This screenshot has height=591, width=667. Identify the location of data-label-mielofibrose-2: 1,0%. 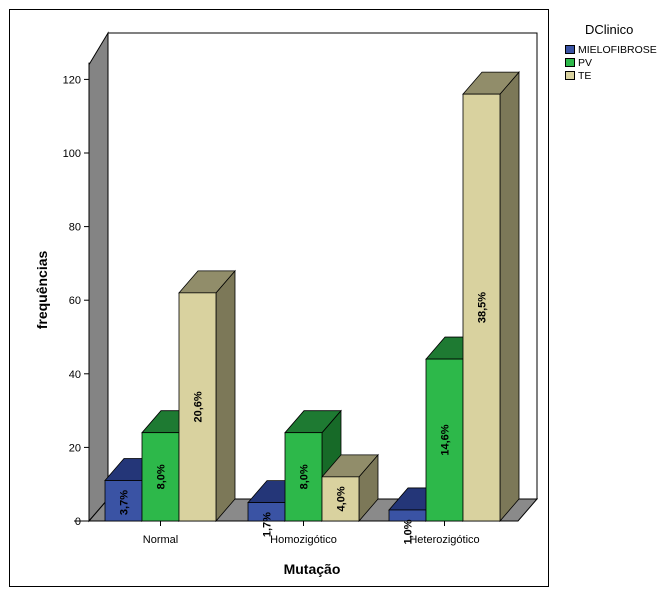
(409, 531).